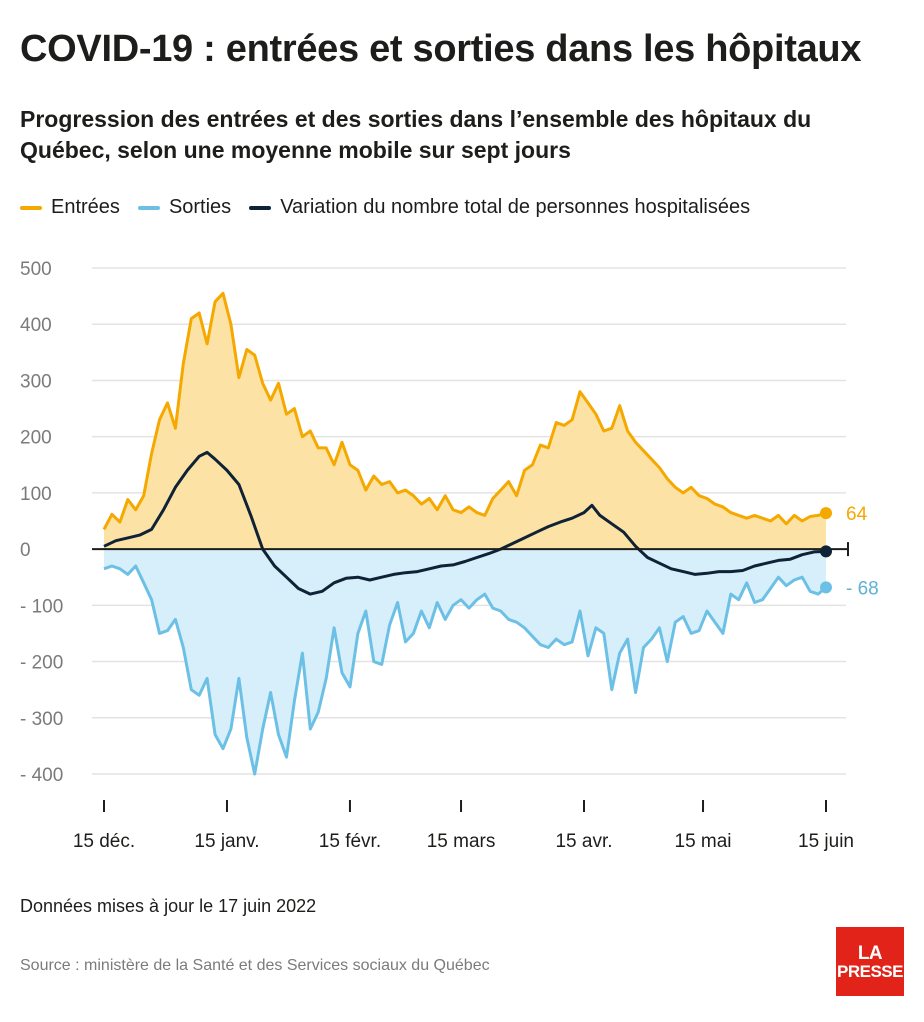 The height and width of the screenshot is (1022, 924). Describe the element at coordinates (461, 841) in the screenshot. I see `x-tick-label: 15 mars` at that location.